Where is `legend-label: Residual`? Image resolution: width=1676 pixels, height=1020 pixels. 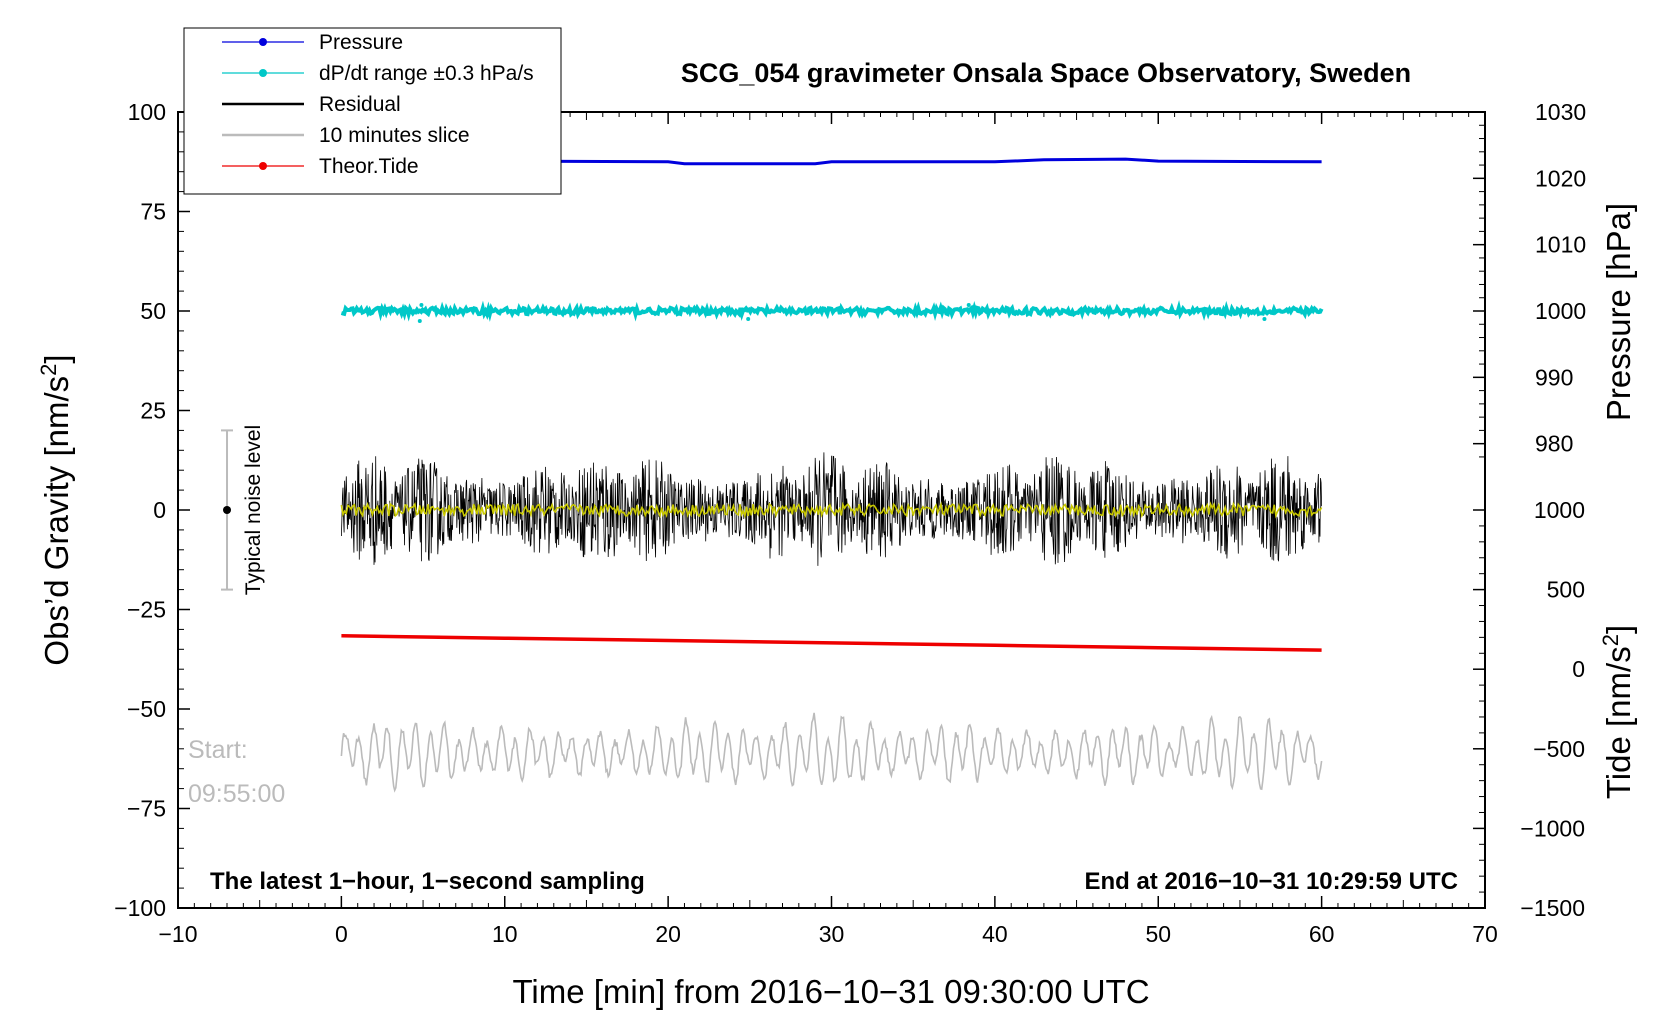
legend-label: Residual is located at coordinates (360, 104).